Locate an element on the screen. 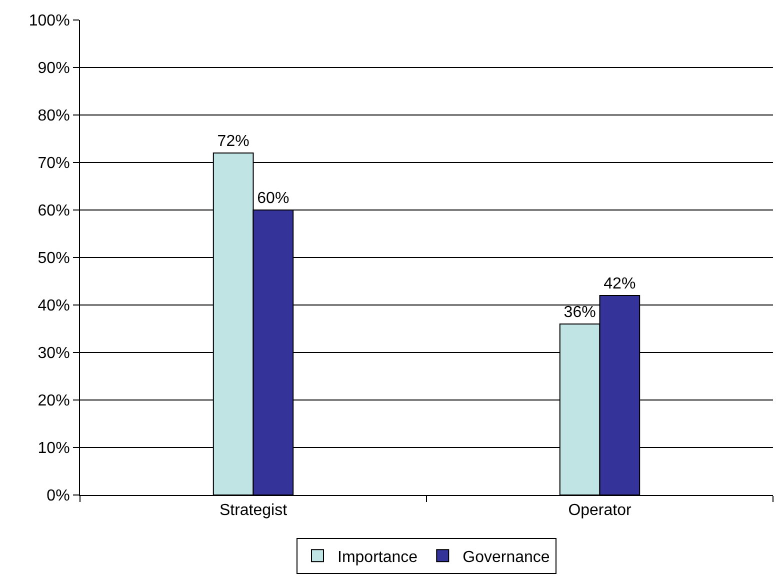 This screenshot has height=579, width=778. data-label: 42% is located at coordinates (620, 284).